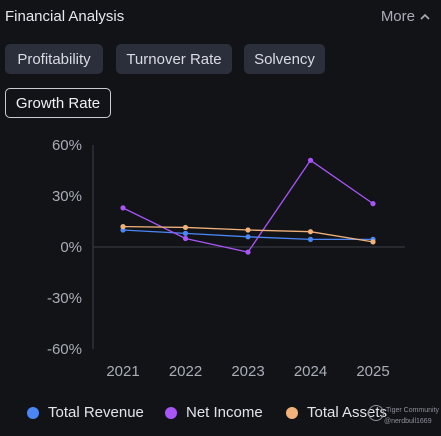 This screenshot has width=441, height=436. Describe the element at coordinates (425, 16) in the screenshot. I see `chevron-up-icon` at that location.